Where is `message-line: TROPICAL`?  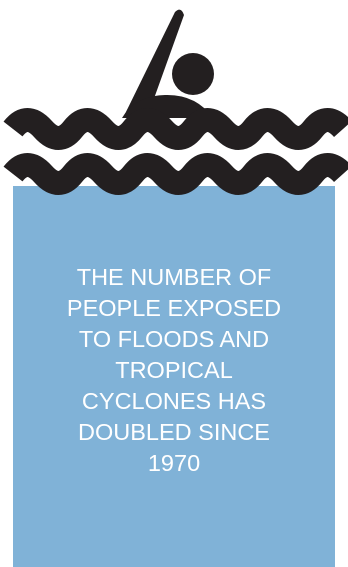 message-line: TROPICAL is located at coordinates (174, 370).